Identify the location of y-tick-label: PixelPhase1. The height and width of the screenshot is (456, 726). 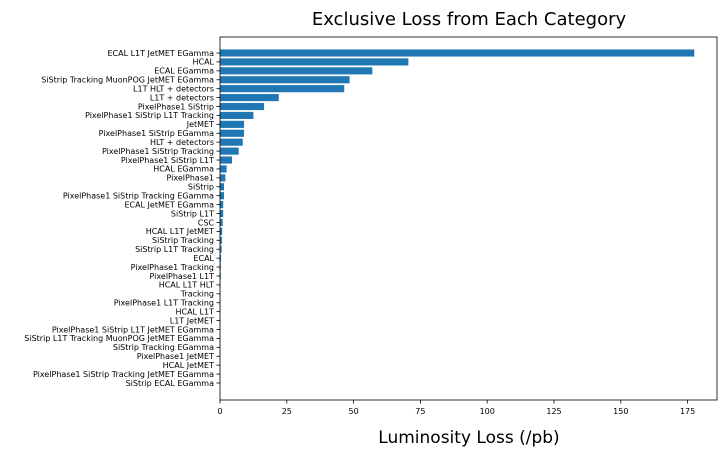
(190, 178).